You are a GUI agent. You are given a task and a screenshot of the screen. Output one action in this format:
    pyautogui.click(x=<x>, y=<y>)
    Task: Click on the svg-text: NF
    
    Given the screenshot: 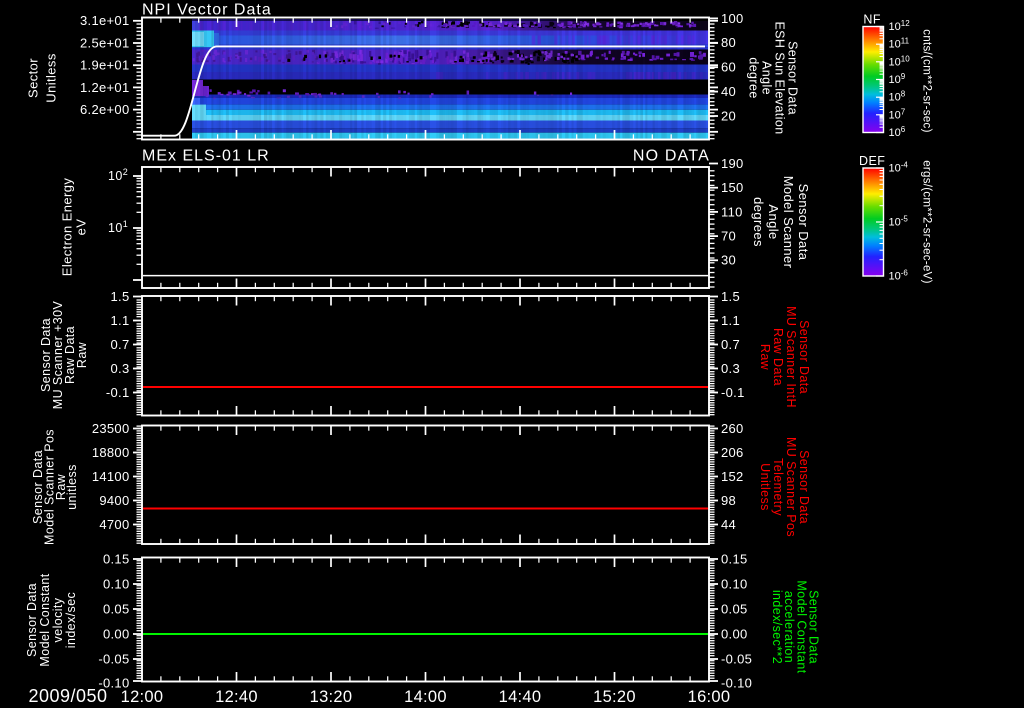 What is the action you would take?
    pyautogui.click(x=872, y=20)
    